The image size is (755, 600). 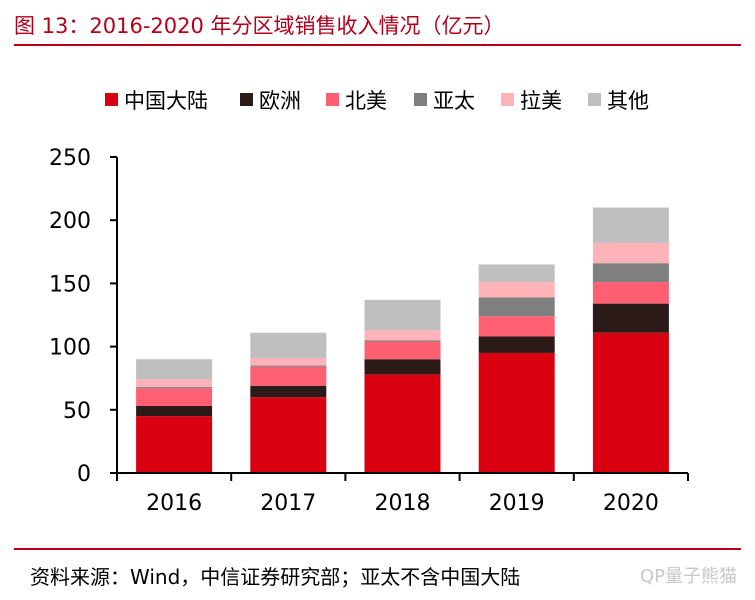 What do you see at coordinates (275, 577) in the screenshot?
I see `source-note: 资料来源：Wind，中信证券研究部；亚太不含中国大陆` at bounding box center [275, 577].